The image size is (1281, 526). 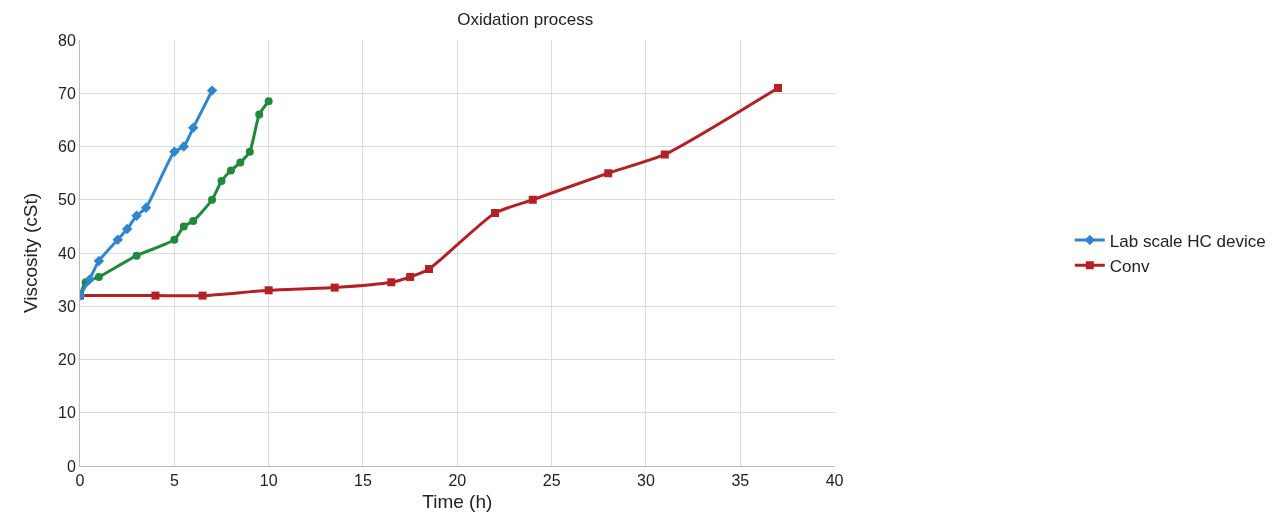 What do you see at coordinates (1129, 266) in the screenshot?
I see `legend-label: Conv` at bounding box center [1129, 266].